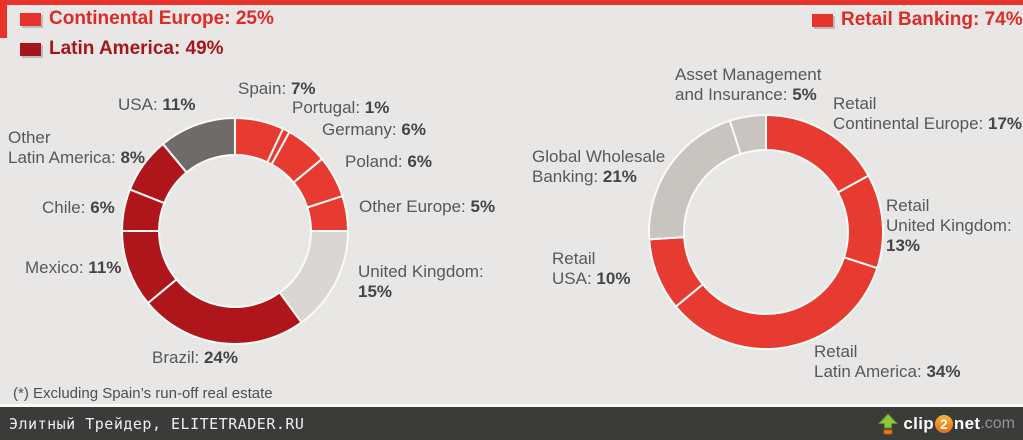  I want to click on legend-swatch-latin-america, so click(30, 49).